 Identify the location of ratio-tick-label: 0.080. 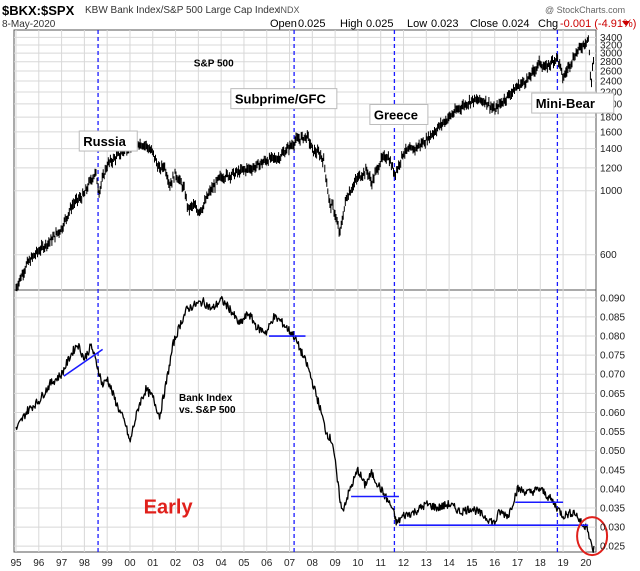
(612, 337).